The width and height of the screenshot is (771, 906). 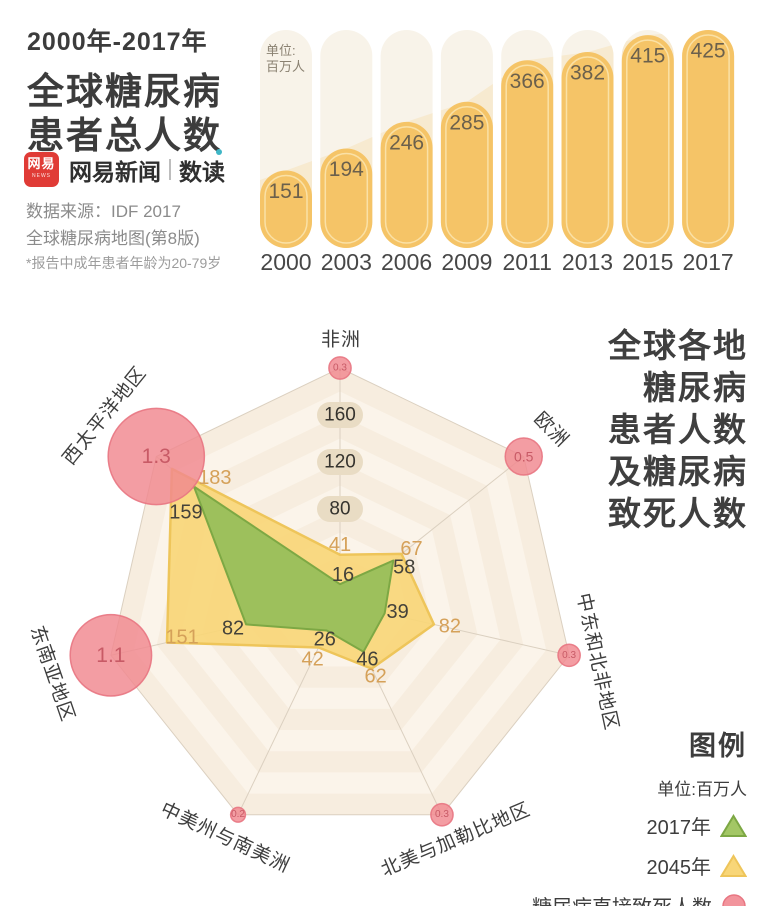 What do you see at coordinates (341, 340) in the screenshot?
I see `region-label-非洲: 非洲` at bounding box center [341, 340].